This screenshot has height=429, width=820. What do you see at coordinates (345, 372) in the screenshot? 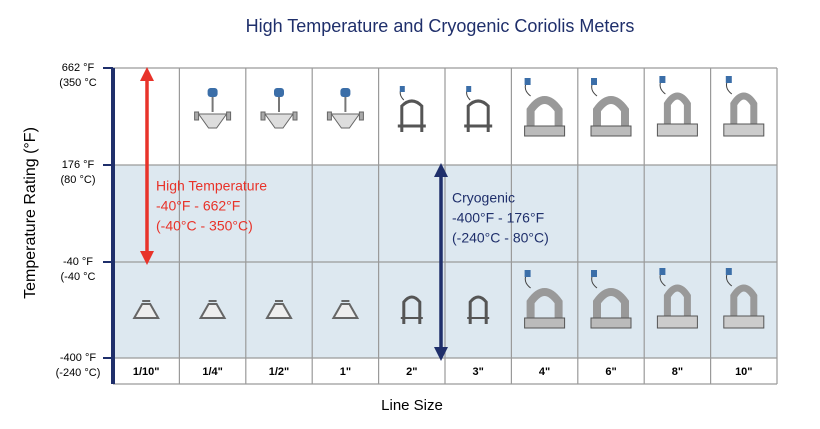
I see `category-label: 1"` at bounding box center [345, 372].